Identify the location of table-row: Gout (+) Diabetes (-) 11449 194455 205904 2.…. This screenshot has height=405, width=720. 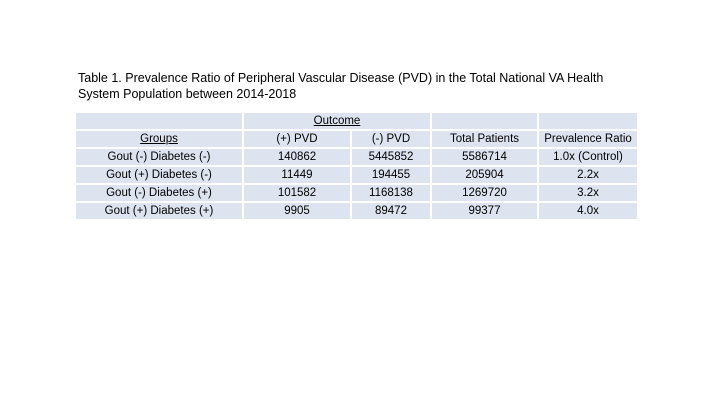
(356, 175).